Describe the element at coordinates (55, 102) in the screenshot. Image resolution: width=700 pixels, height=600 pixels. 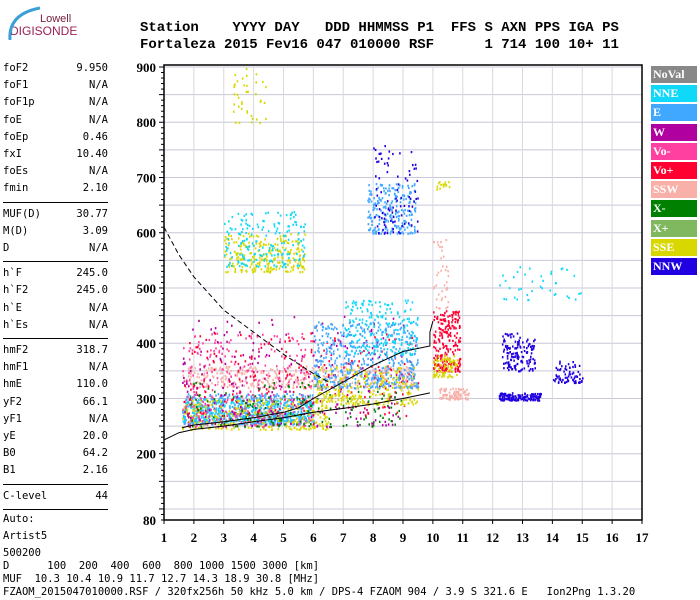
I see `param-fof1p: foF1p N/A` at that location.